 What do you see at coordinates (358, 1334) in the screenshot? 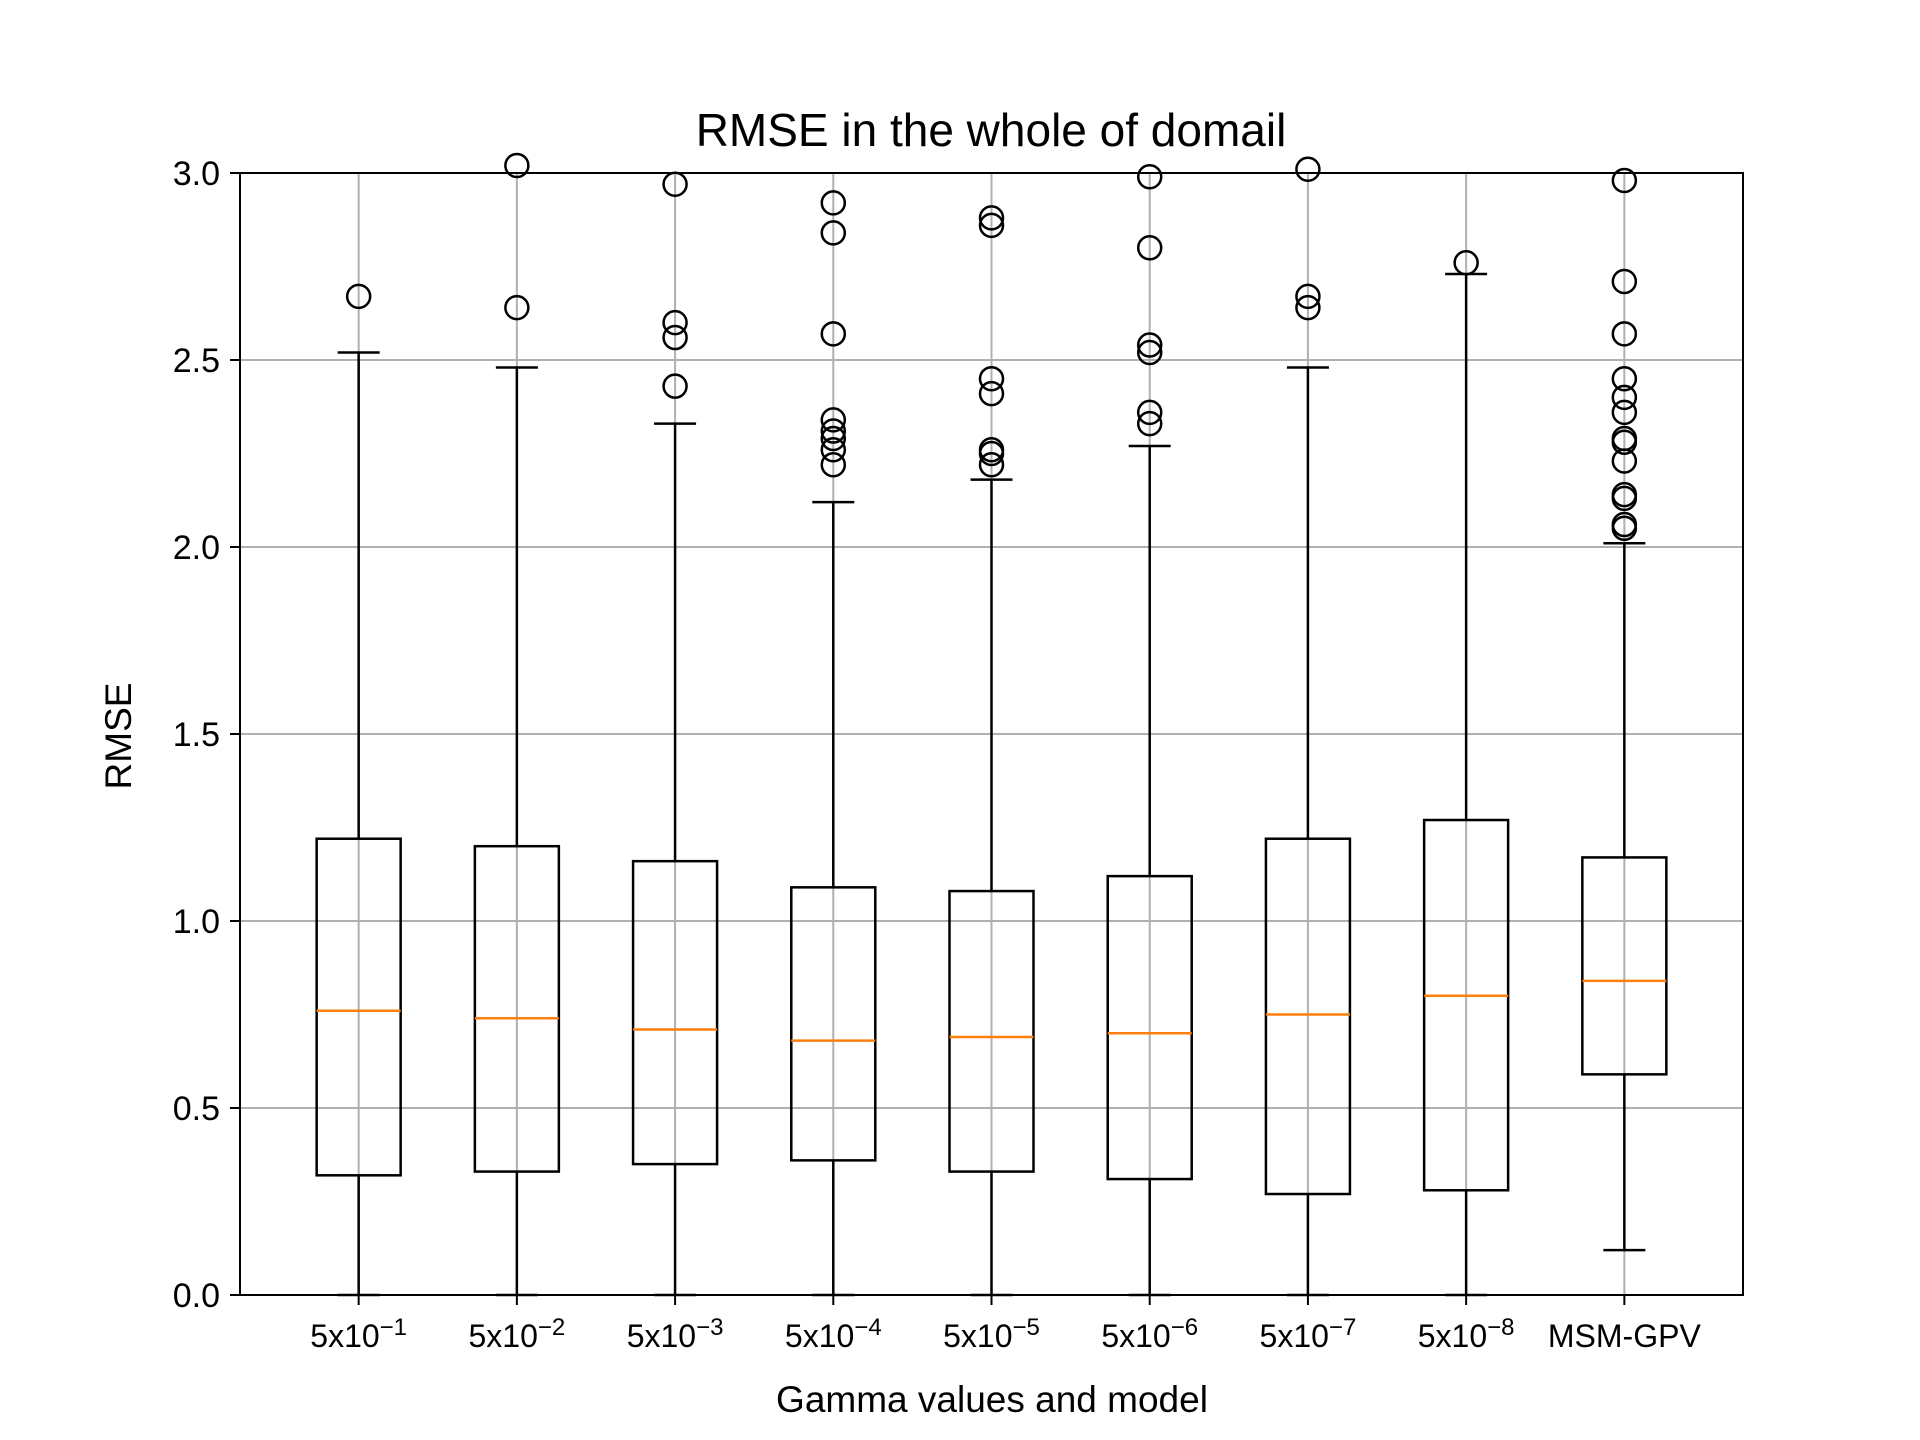
I see `x-tick-label: 5x10⁻¹` at bounding box center [358, 1334].